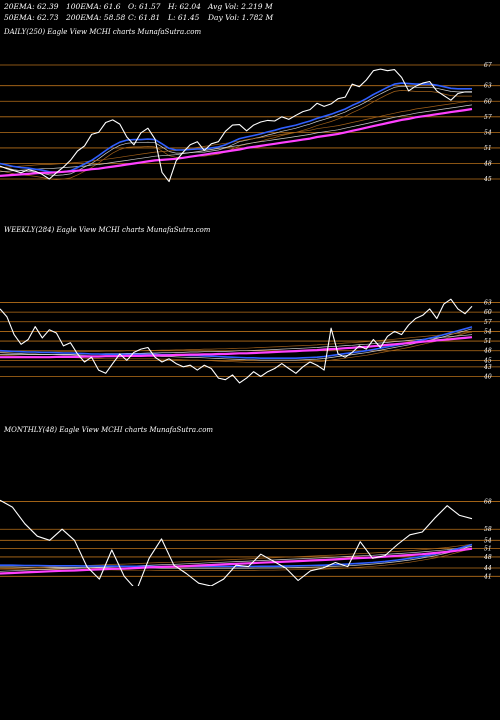  What do you see at coordinates (31, 6) in the screenshot?
I see `ema20-value: 20EMA: 62.39` at bounding box center [31, 6].